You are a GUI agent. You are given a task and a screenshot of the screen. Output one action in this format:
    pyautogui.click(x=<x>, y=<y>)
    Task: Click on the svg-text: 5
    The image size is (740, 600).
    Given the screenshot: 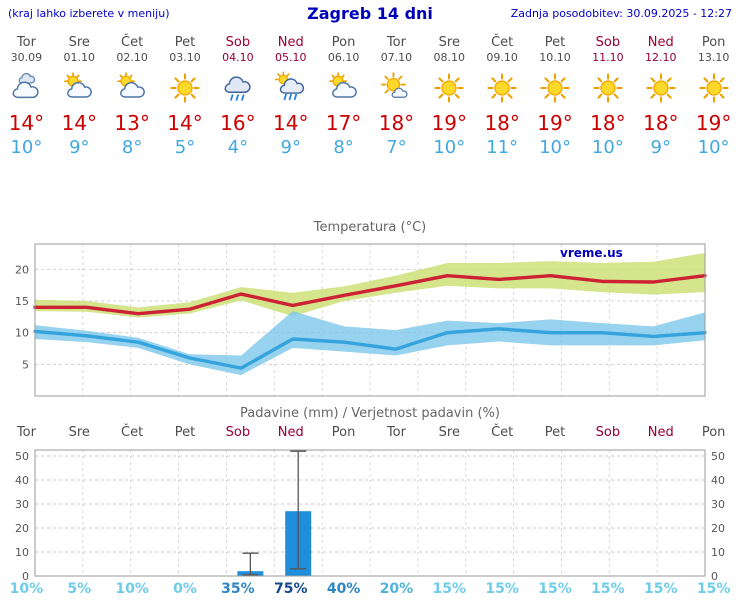 What is the action you would take?
    pyautogui.click(x=25, y=364)
    